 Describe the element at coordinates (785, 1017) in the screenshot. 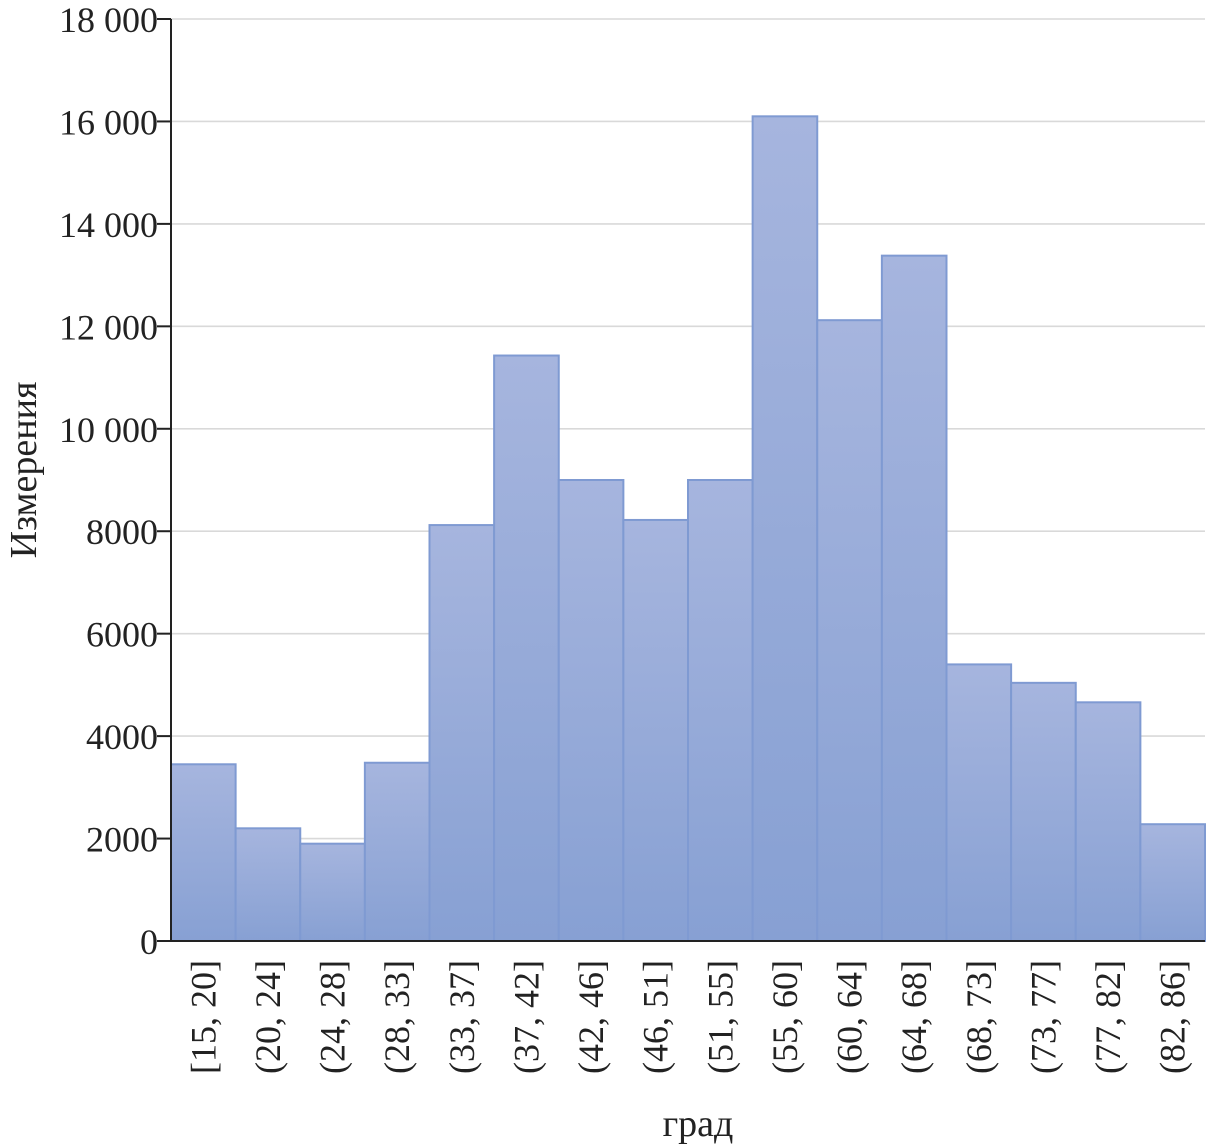

I see `x-tick-label: (55, 60]` at that location.